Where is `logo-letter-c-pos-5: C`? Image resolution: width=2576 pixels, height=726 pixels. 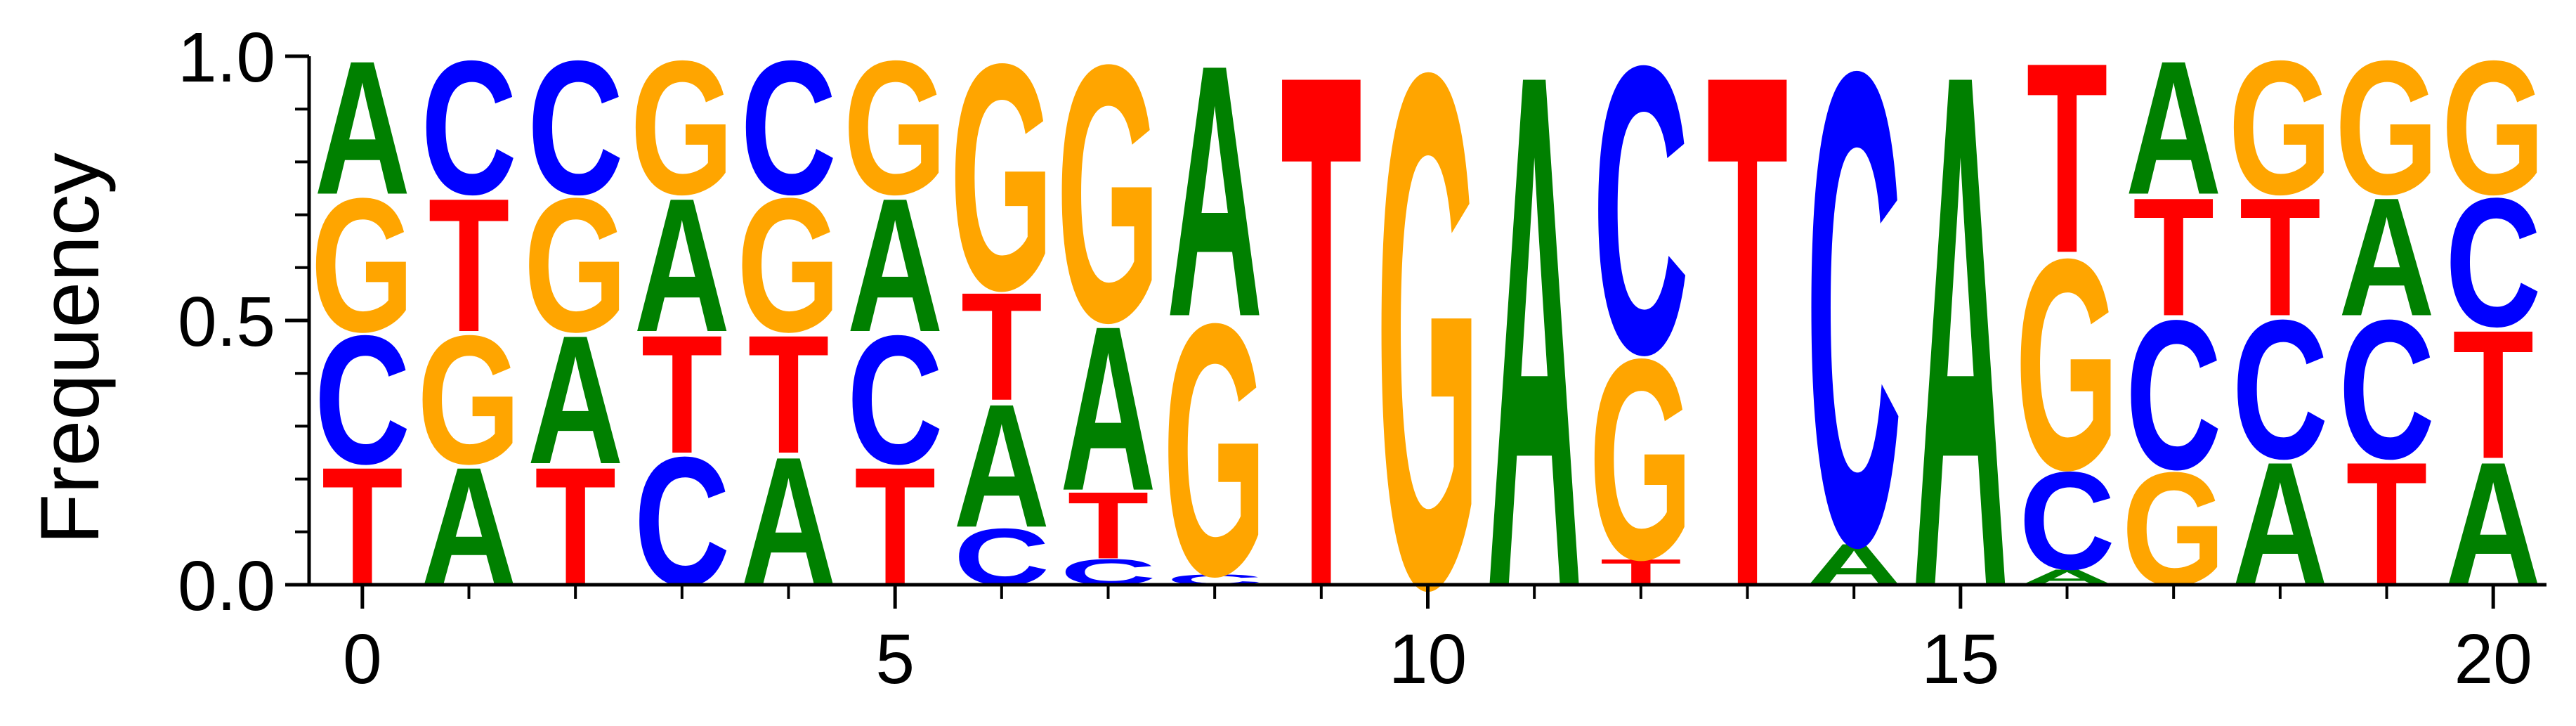
logo-letter-c-pos-5: C is located at coordinates (895, 400).